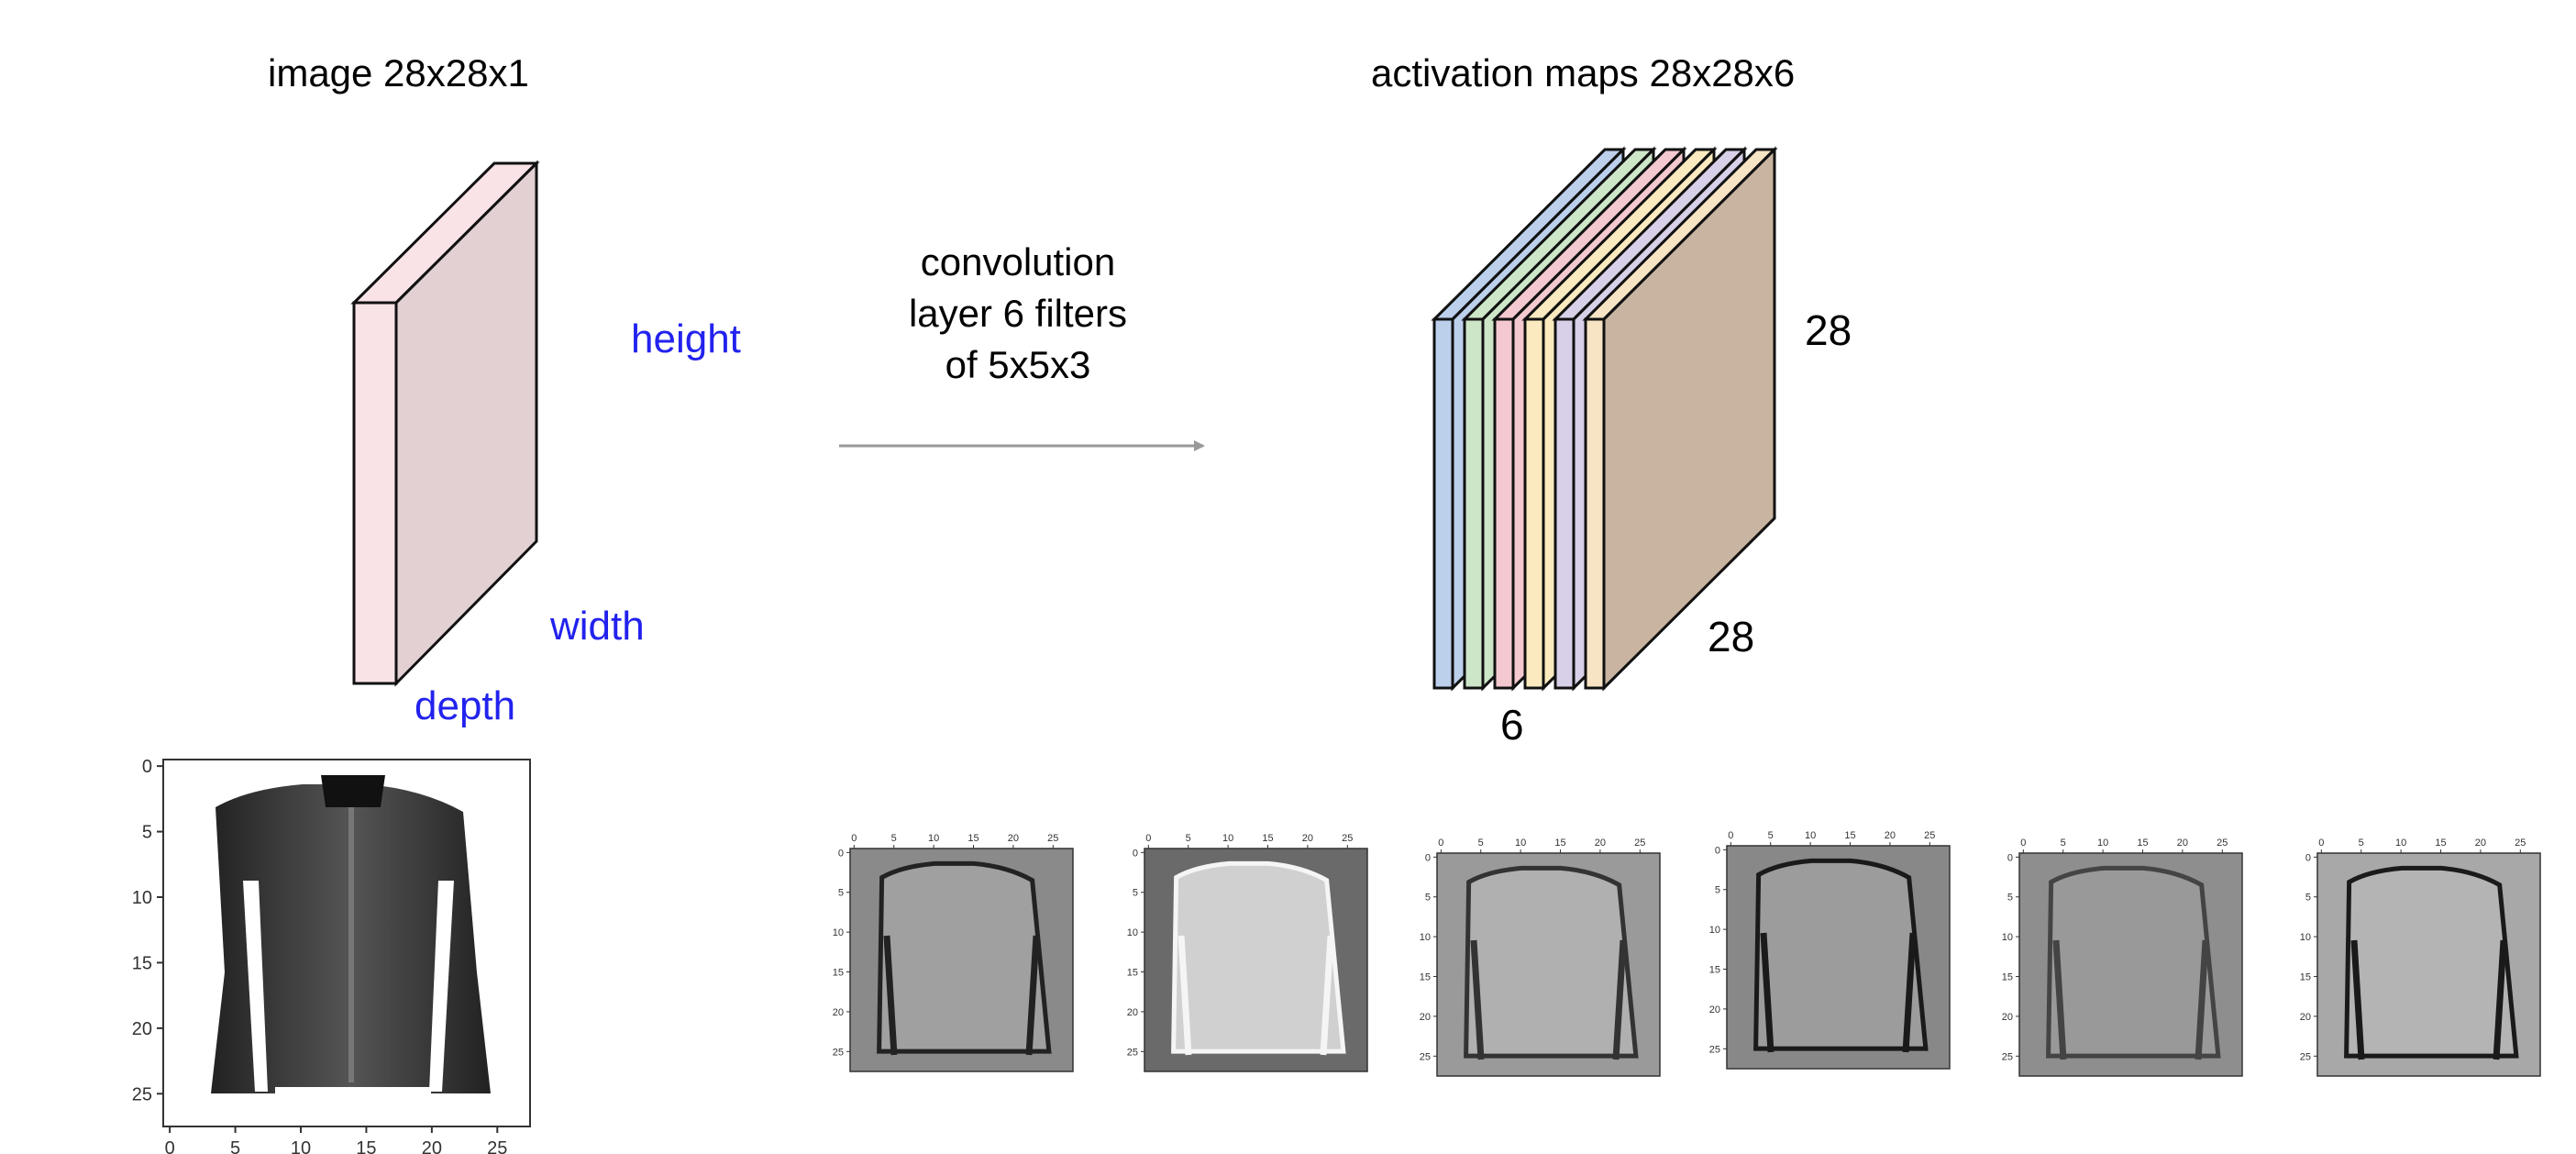  I want to click on jacket-image, so click(351, 934).